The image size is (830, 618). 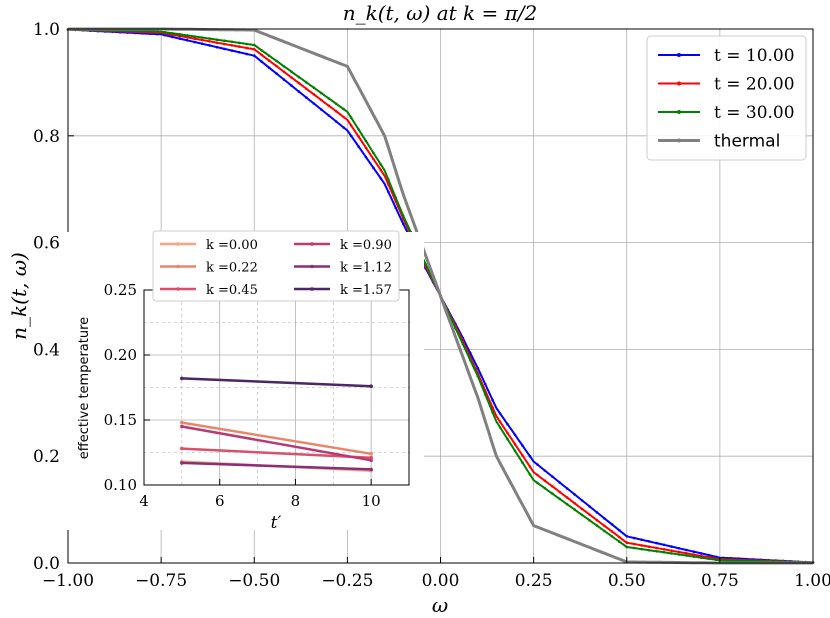 What do you see at coordinates (276, 453) in the screenshot?
I see `inset-series-line` at bounding box center [276, 453].